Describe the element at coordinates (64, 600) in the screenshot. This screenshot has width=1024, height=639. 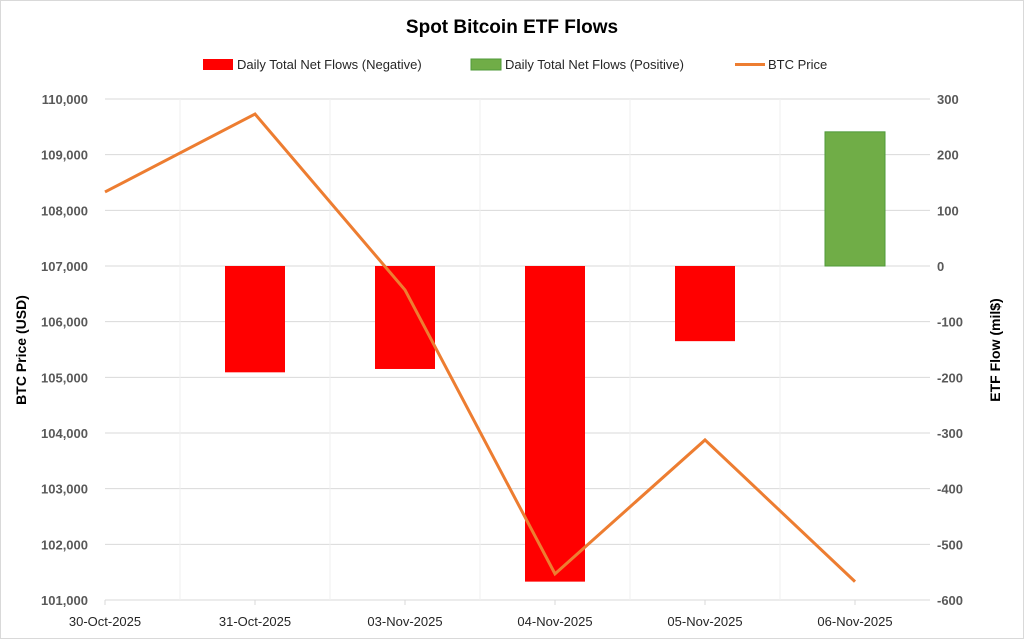
I see `y-tick-label: 101,000` at that location.